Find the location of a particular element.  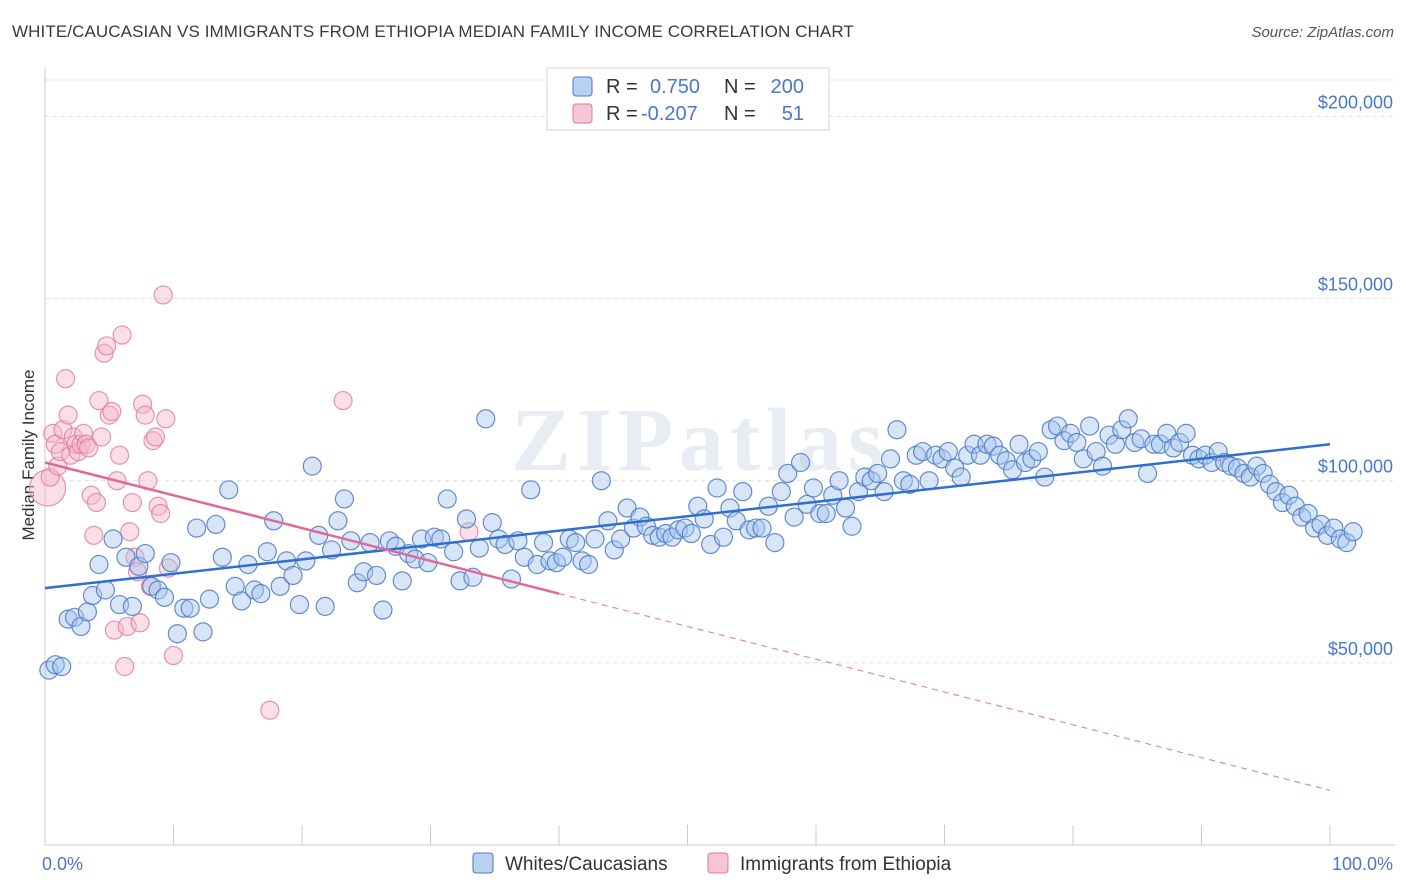

y-axis-title: Median Family Income is located at coordinates (28, 454).